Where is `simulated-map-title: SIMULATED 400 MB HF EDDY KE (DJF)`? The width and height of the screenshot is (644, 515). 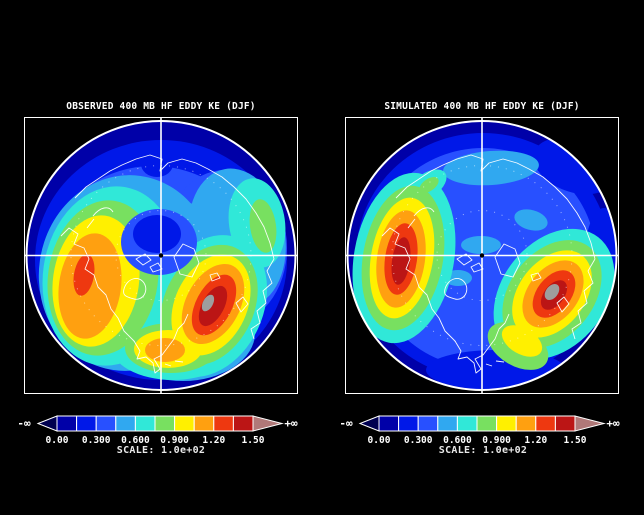
simulated-map-title: SIMULATED 400 MB HF EDDY KE (DJF) is located at coordinates (482, 106).